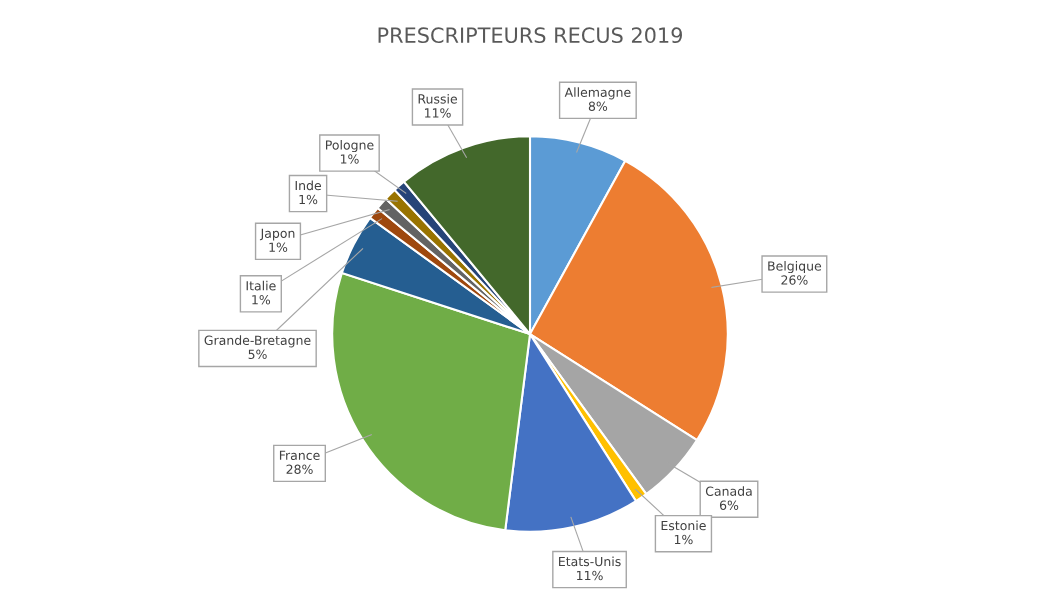 The height and width of the screenshot is (611, 1060). Describe the element at coordinates (299, 469) in the screenshot. I see `data-label: 28%` at that location.